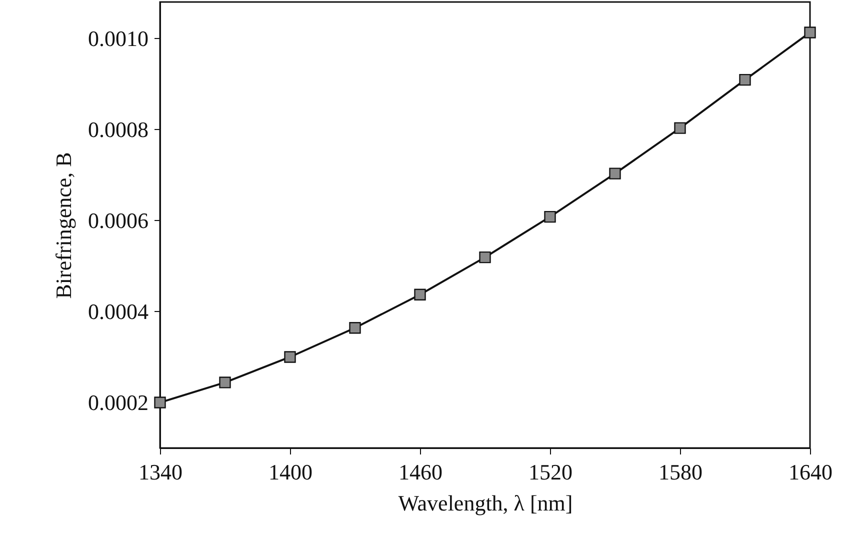 Image resolution: width=845 pixels, height=544 pixels. I want to click on x-tick-label: 1340, so click(160, 472).